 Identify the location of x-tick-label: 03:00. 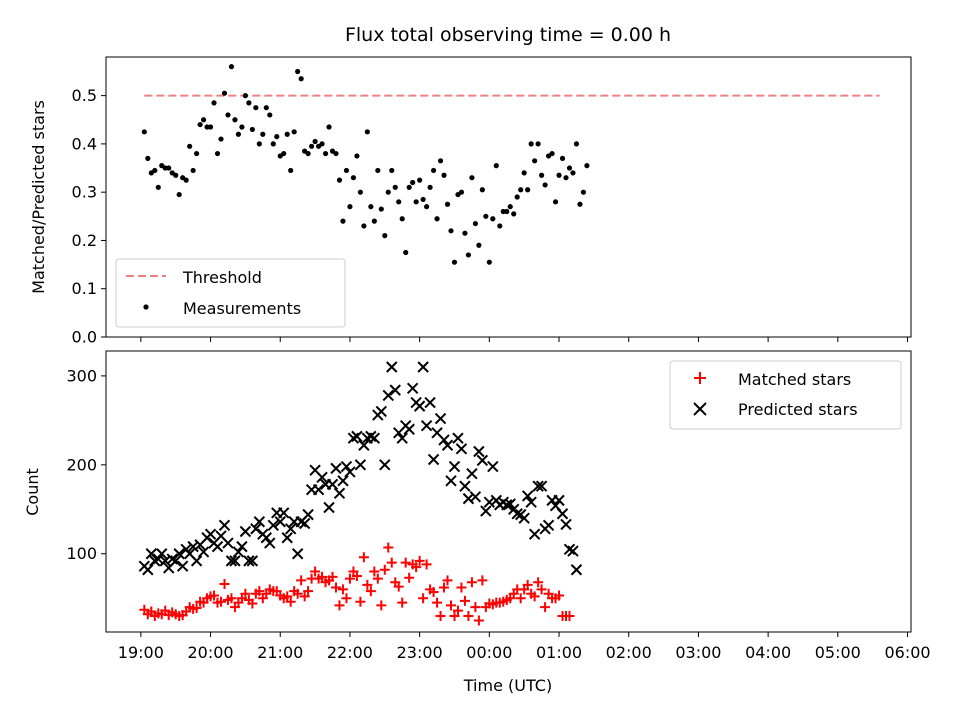
(698, 652).